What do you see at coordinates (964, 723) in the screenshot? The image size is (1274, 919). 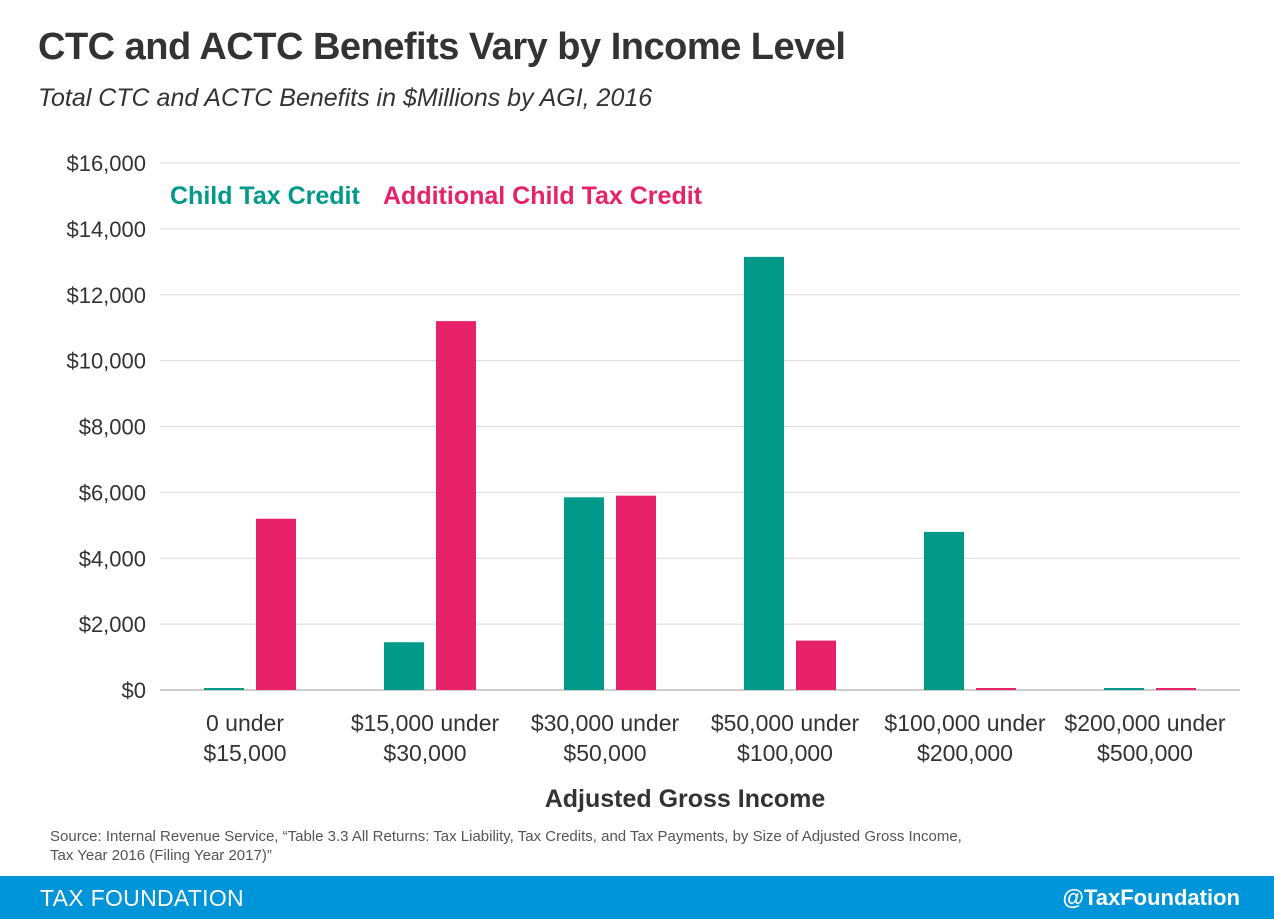 I see `x-tick-label: $100,000 under` at bounding box center [964, 723].